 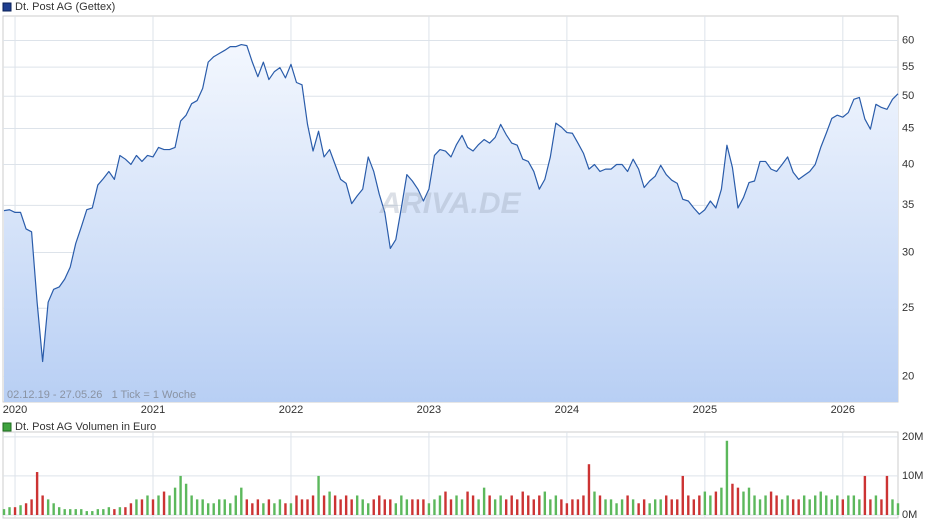 What do you see at coordinates (908, 252) in the screenshot?
I see `y-tick-label: 30` at bounding box center [908, 252].